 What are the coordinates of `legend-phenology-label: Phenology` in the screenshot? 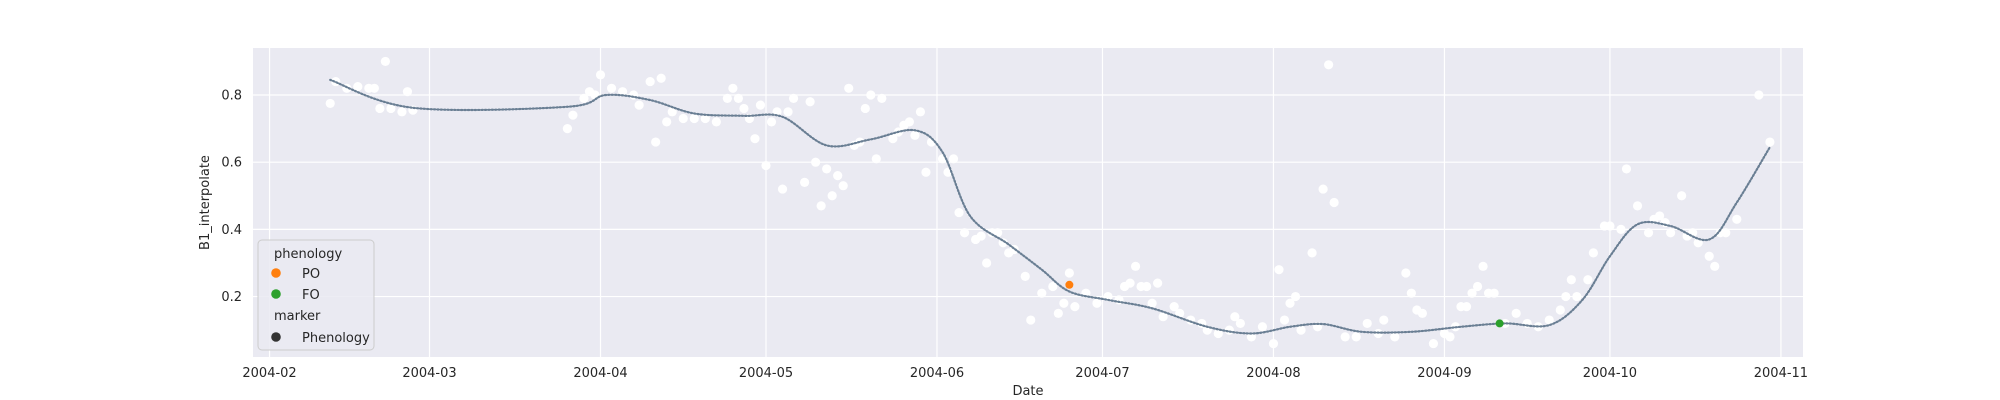 It's located at (336, 338).